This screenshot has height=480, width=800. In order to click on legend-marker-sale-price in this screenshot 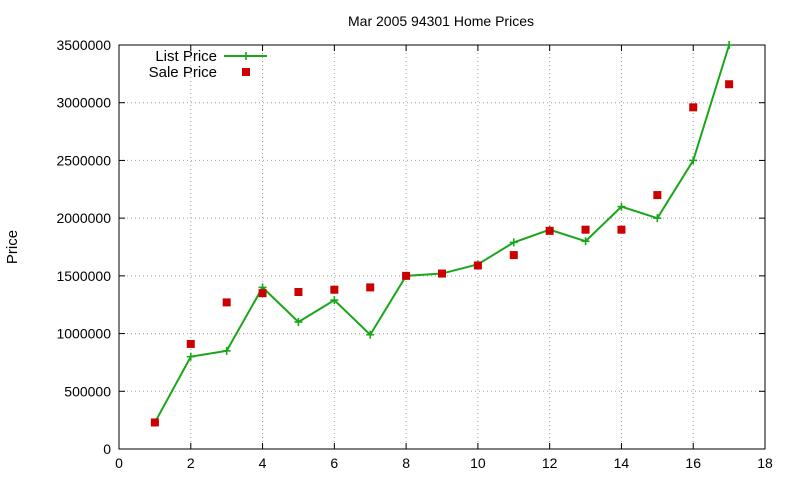, I will do `click(246, 72)`.